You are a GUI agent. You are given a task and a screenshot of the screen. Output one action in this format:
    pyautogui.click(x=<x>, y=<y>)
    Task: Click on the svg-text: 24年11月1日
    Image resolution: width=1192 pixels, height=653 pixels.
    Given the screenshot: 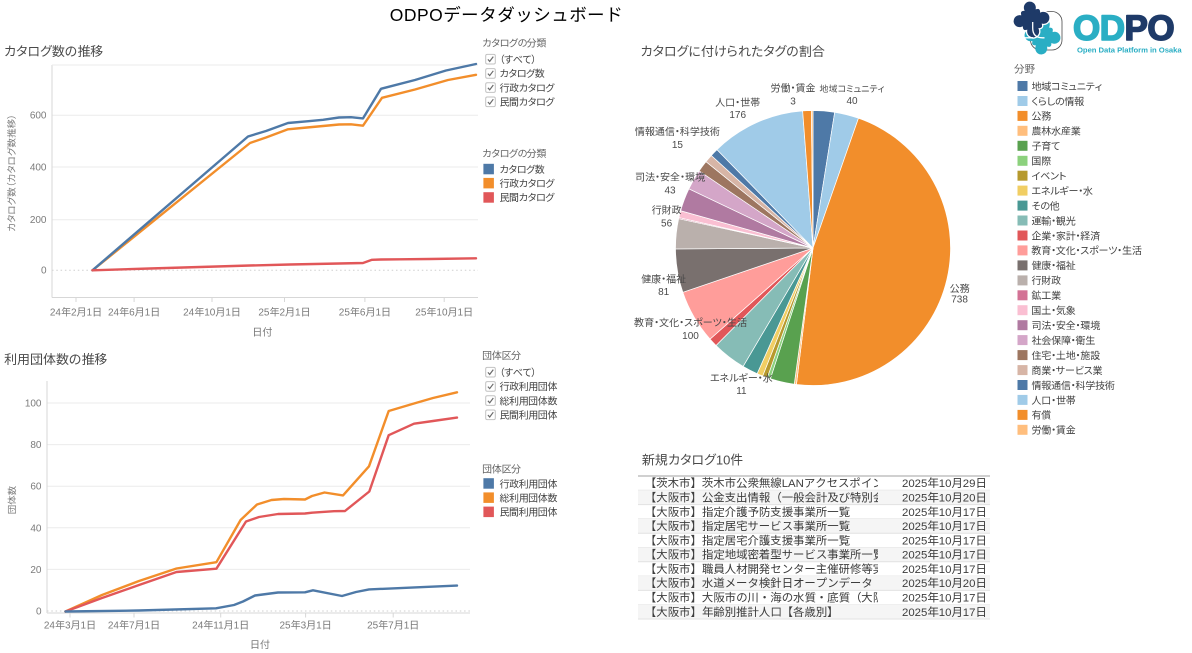 What is the action you would take?
    pyautogui.click(x=220, y=626)
    